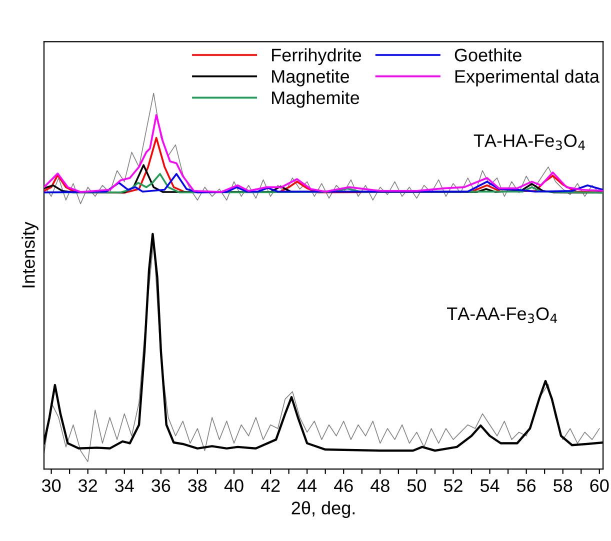 Image resolution: width=611 pixels, height=541 pixels. What do you see at coordinates (316, 99) in the screenshot?
I see `legend-label: Maghemite` at bounding box center [316, 99].